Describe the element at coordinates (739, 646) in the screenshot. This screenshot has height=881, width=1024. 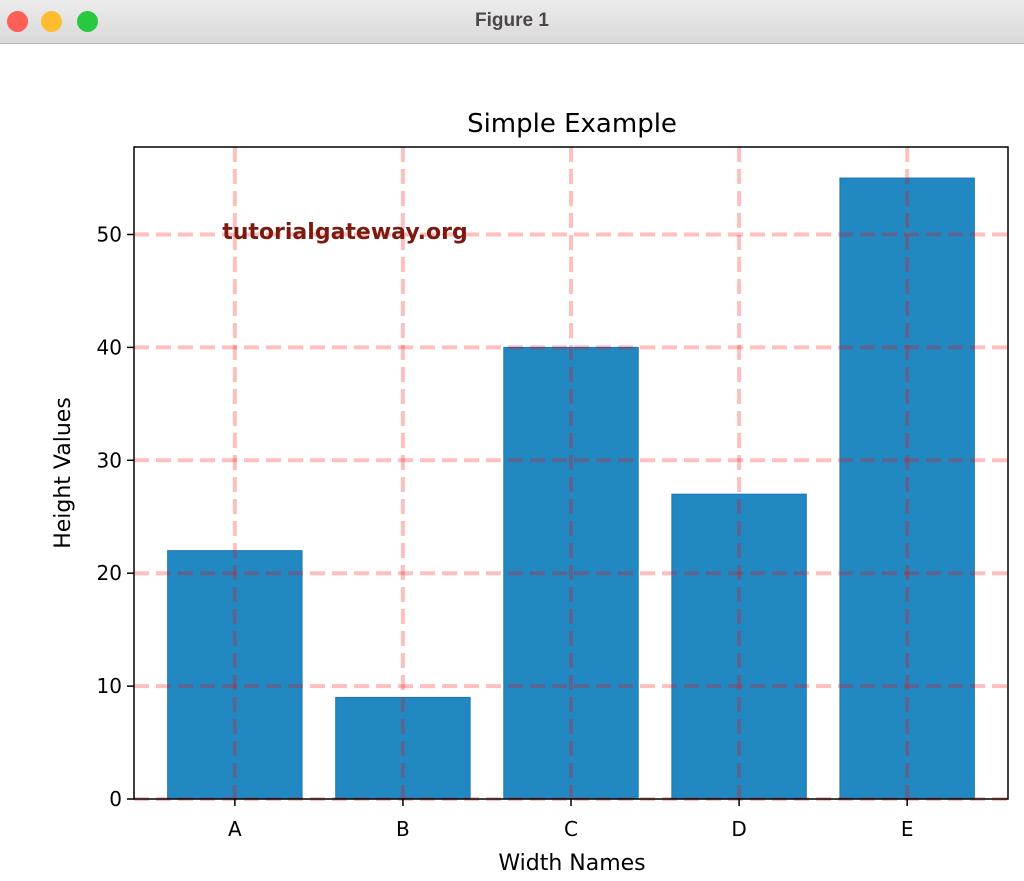
I see `bar-D` at that location.